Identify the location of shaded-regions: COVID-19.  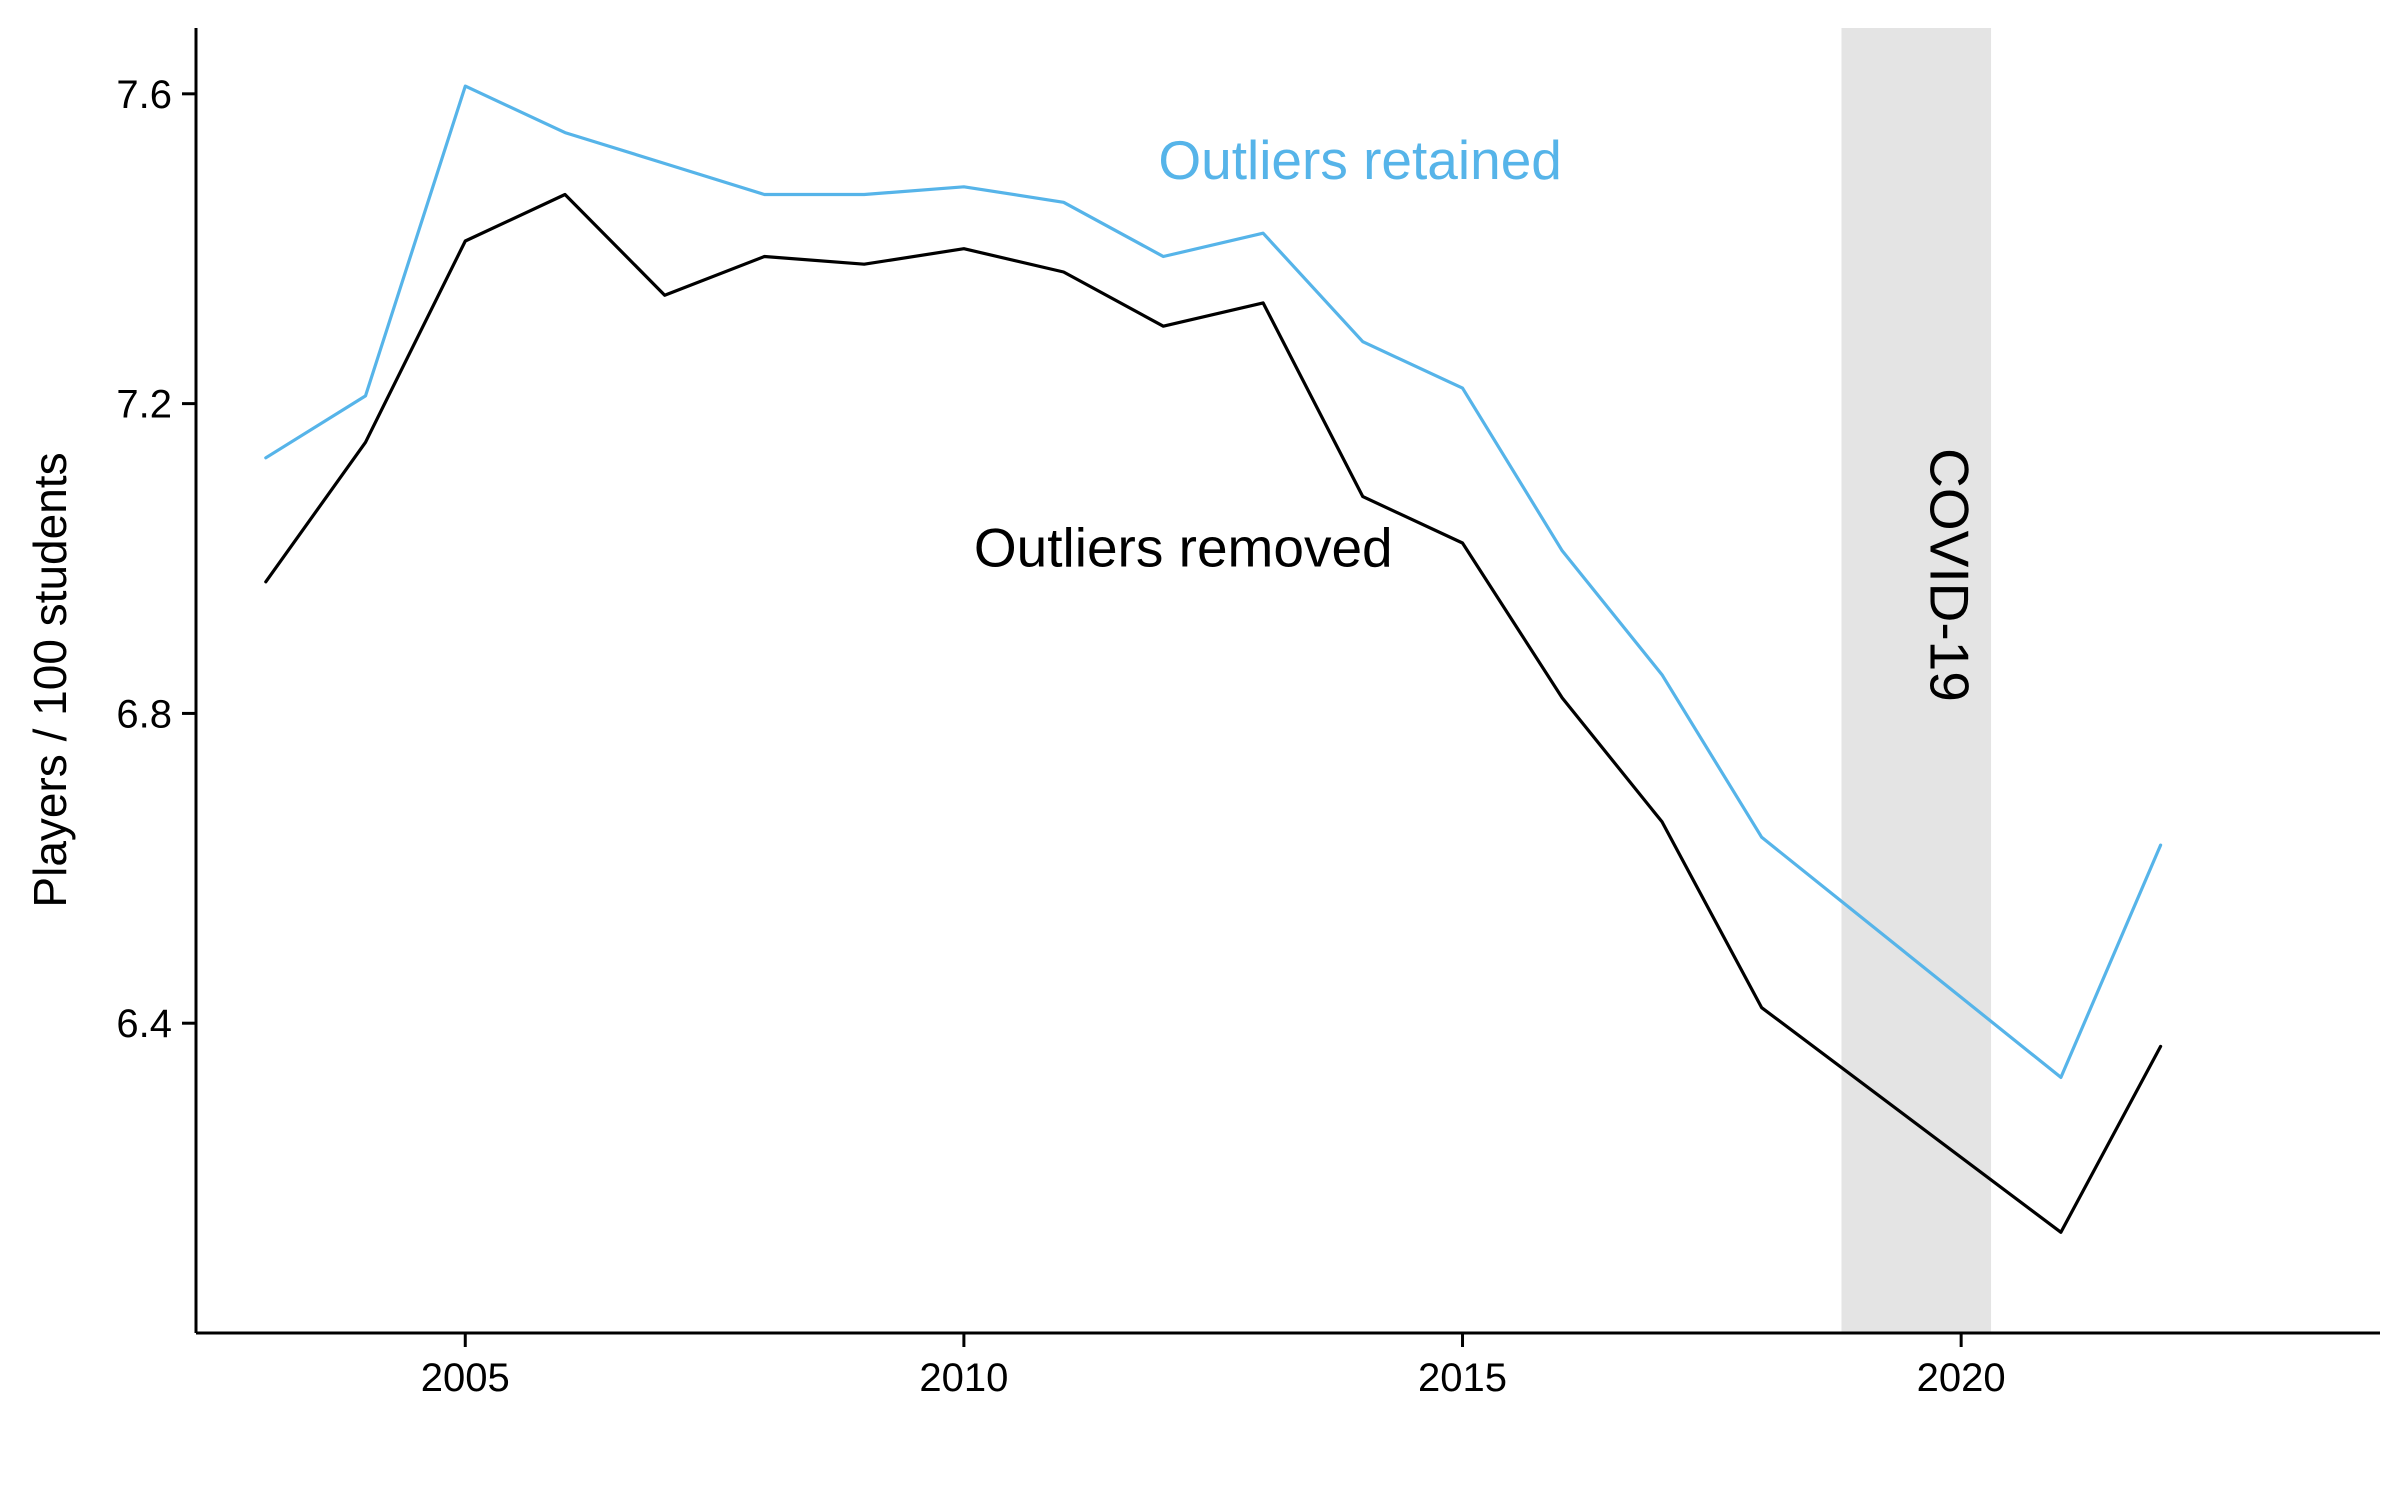
(1916, 680).